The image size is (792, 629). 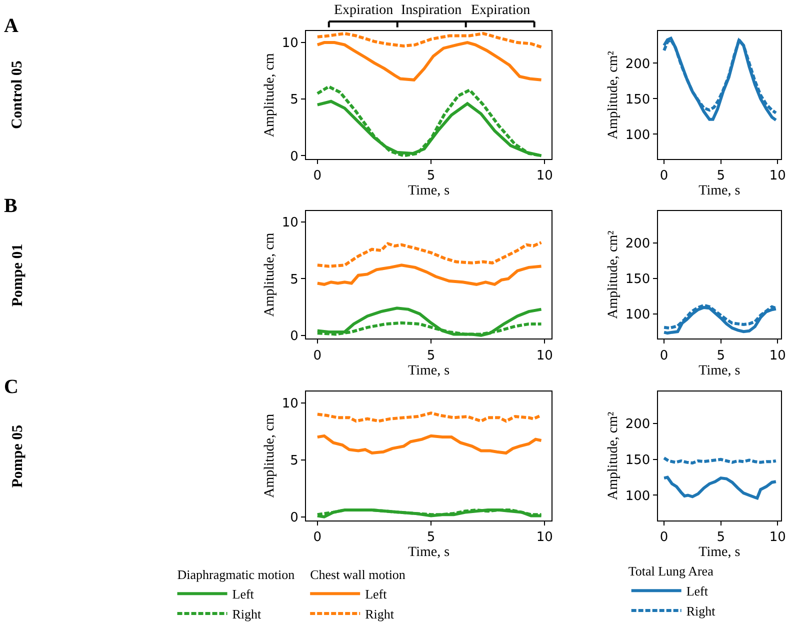 I want to click on text: Pompe 05, so click(x=18, y=456).